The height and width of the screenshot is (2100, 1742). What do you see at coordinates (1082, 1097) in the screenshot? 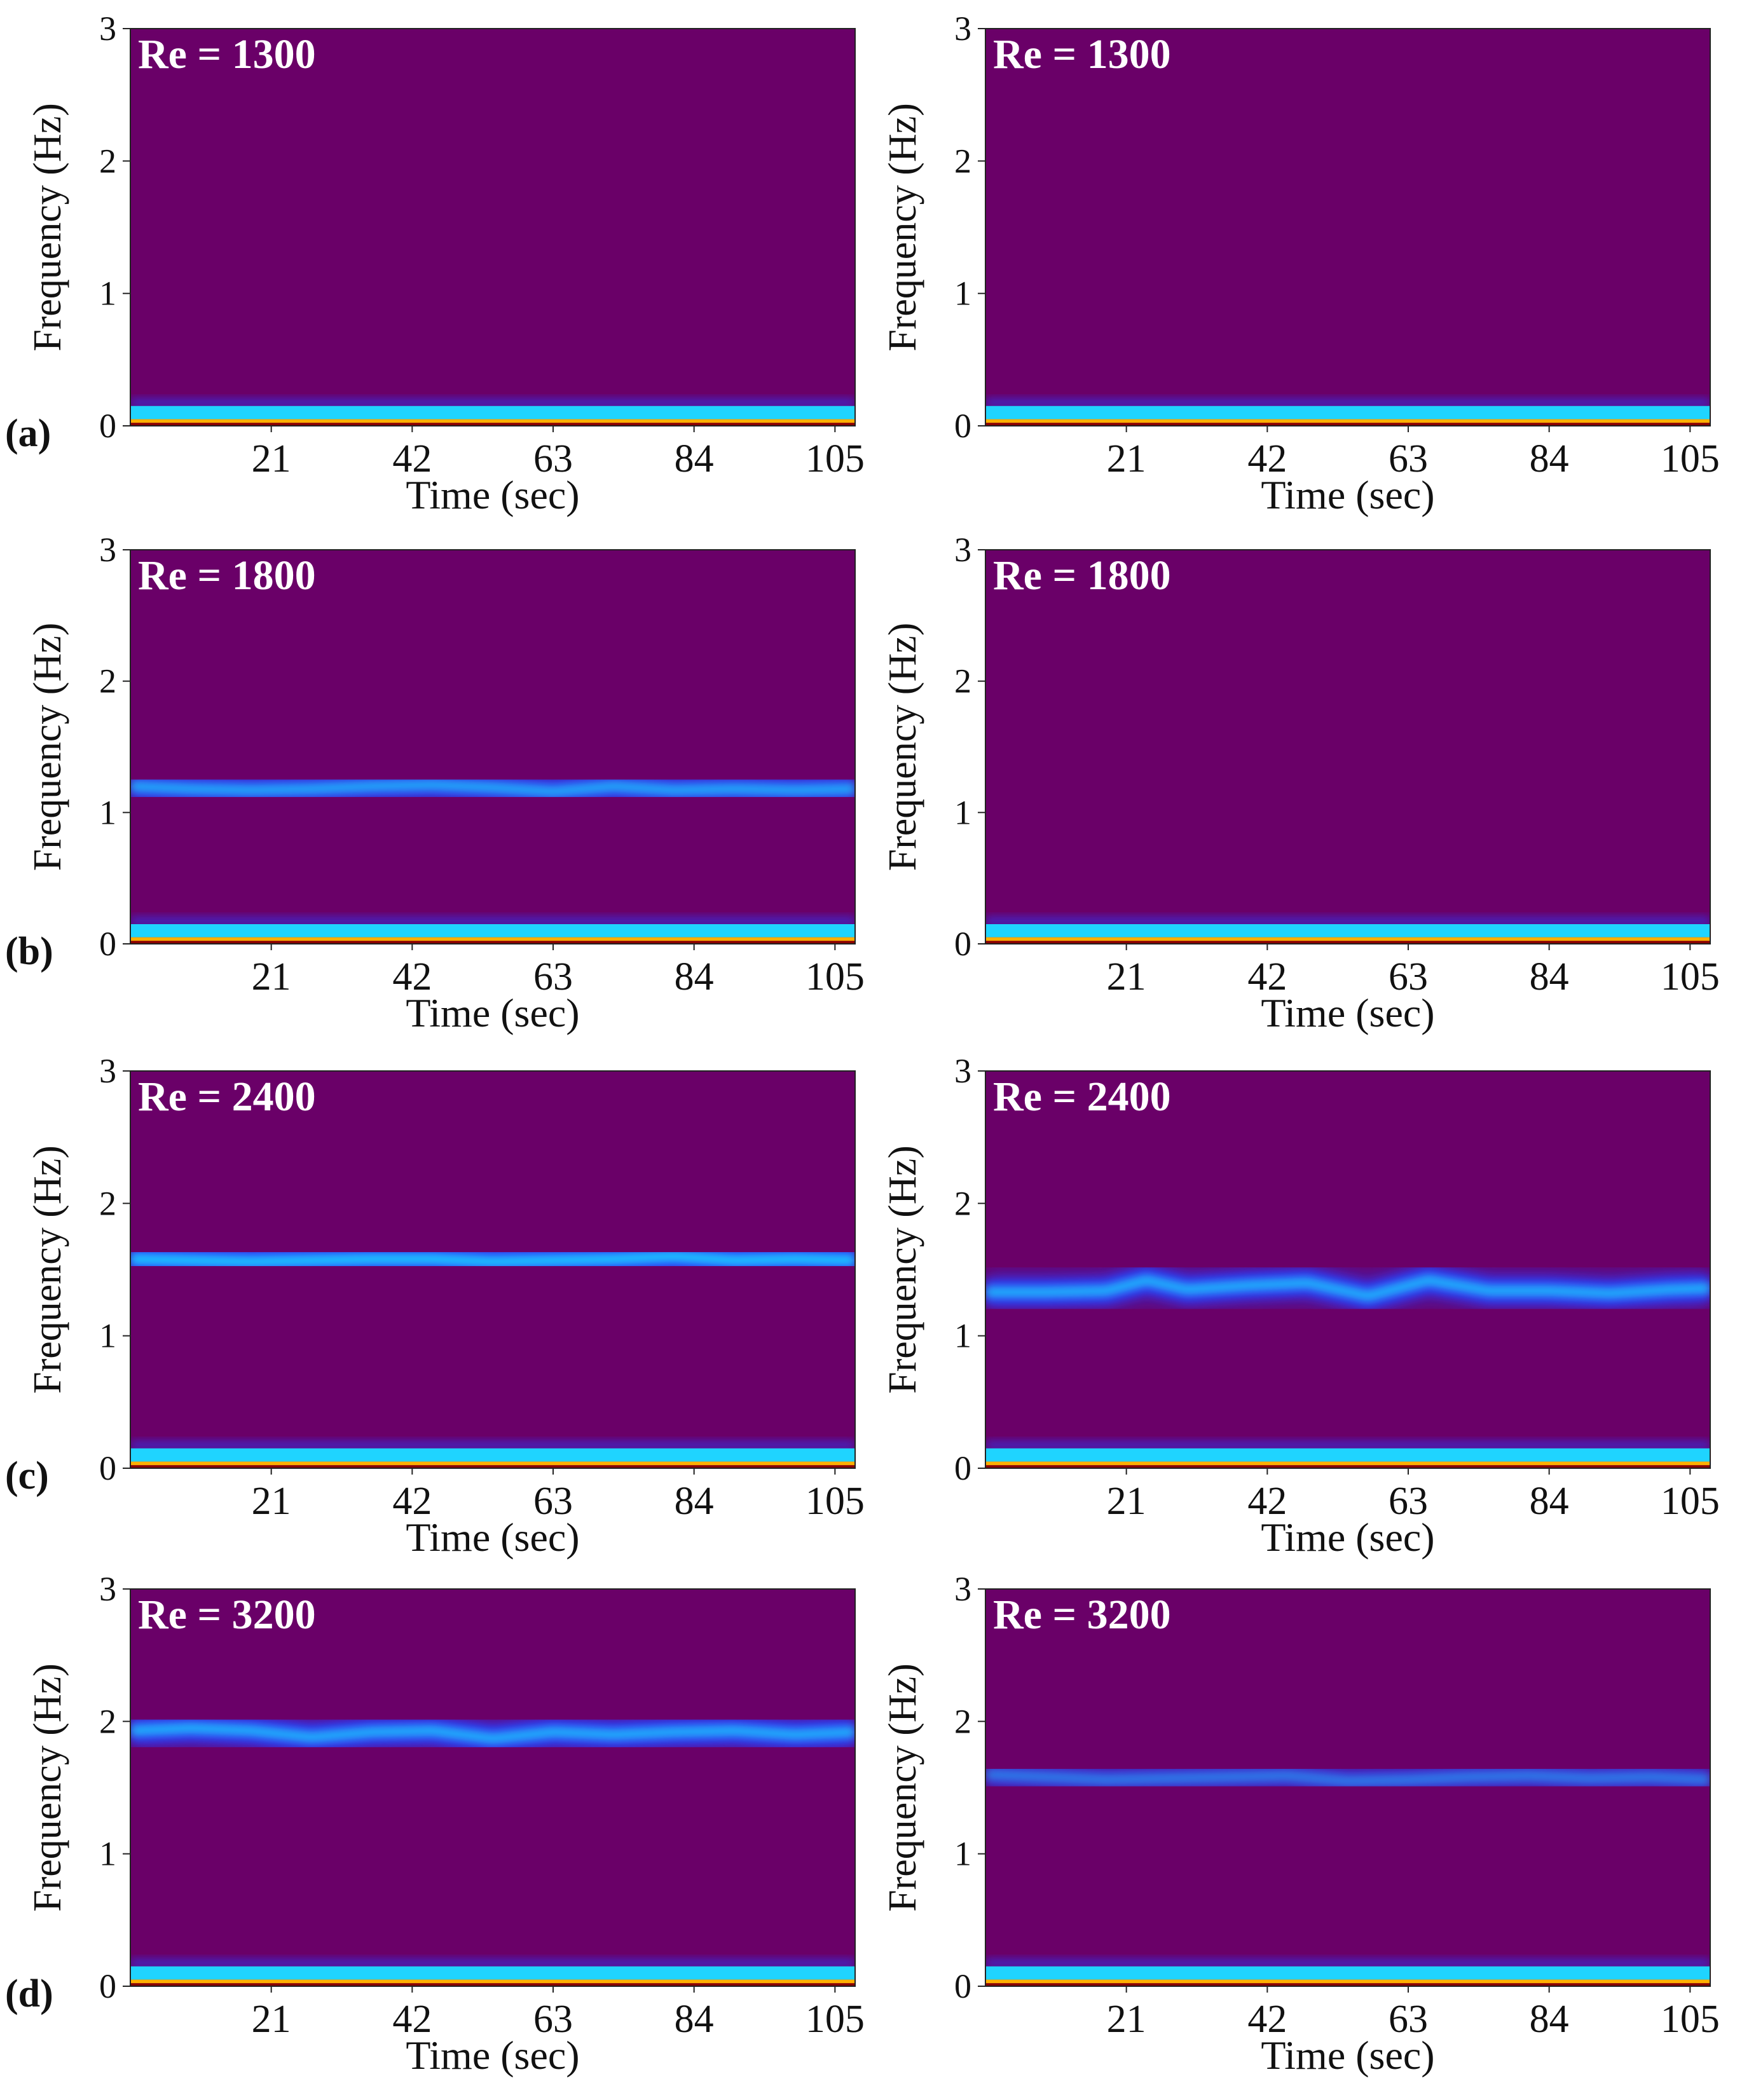
I see `reynolds-annotation: Re = 2400` at bounding box center [1082, 1097].